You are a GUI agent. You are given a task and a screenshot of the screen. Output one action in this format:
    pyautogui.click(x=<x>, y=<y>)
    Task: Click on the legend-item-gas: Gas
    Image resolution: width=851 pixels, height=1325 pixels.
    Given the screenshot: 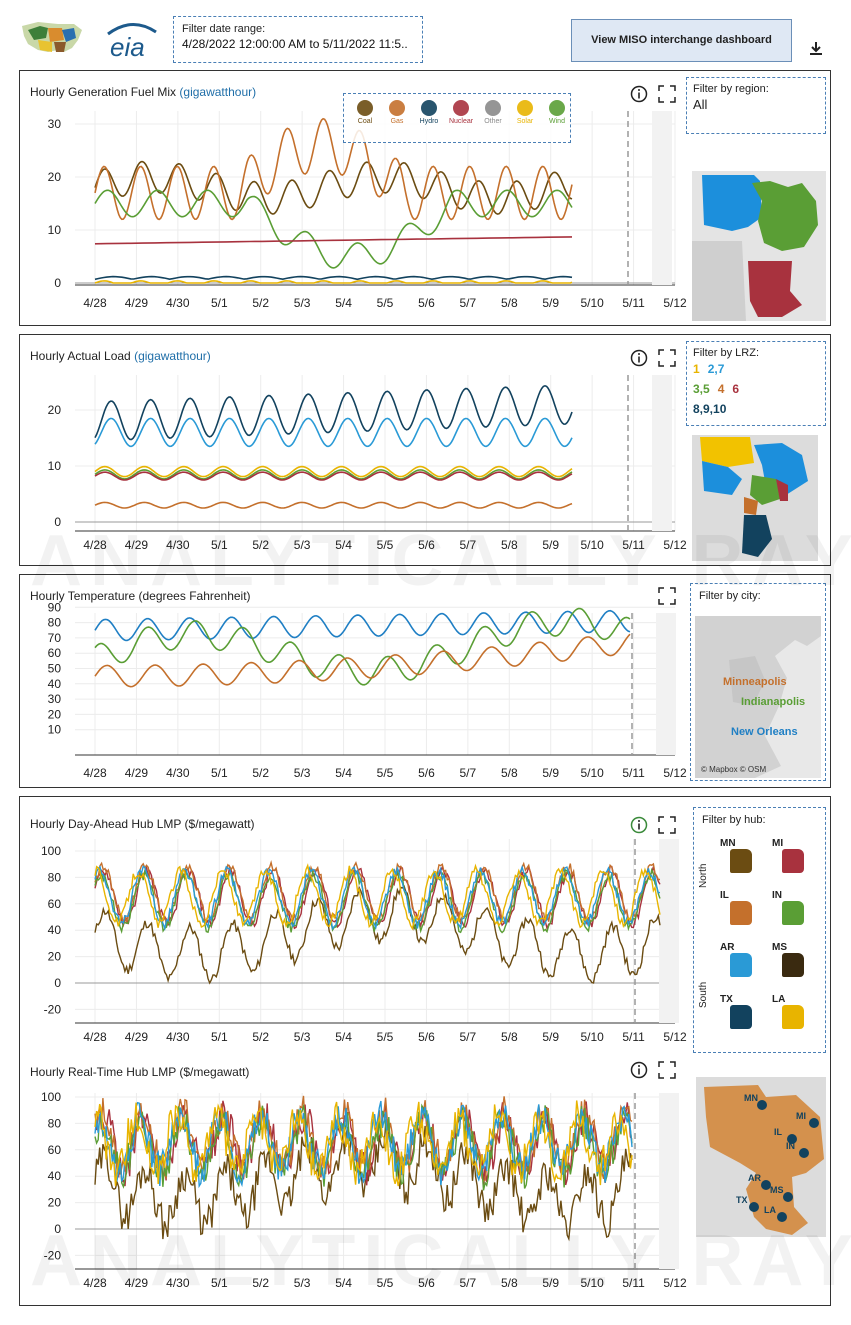 What is the action you would take?
    pyautogui.click(x=397, y=111)
    